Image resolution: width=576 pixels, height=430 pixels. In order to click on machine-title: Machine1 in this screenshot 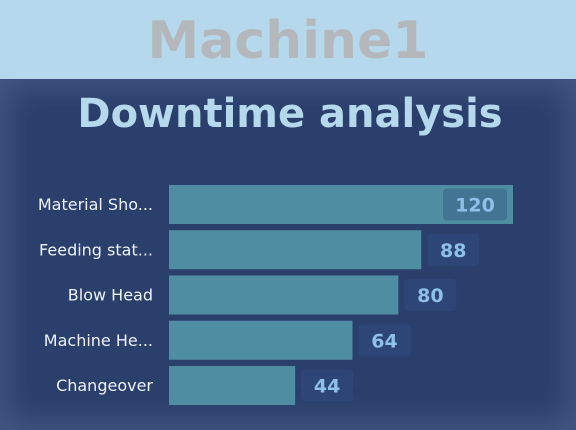, I will do `click(288, 41)`.